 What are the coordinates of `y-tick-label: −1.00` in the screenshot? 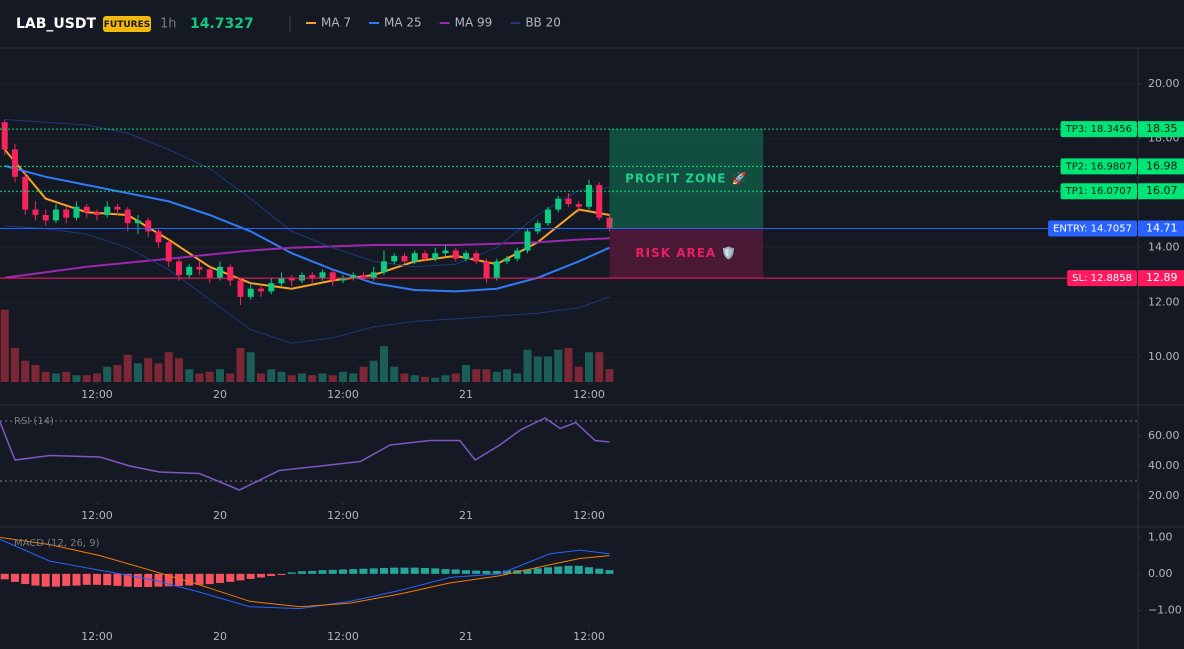 It's located at (1165, 609).